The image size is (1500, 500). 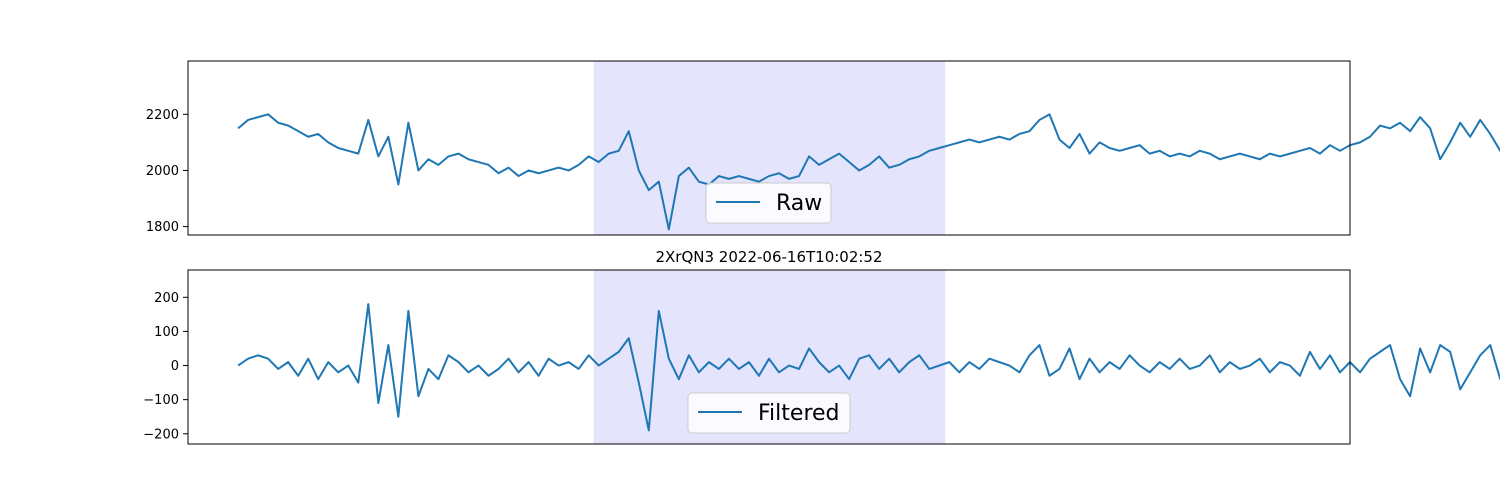 What do you see at coordinates (175, 366) in the screenshot?
I see `y-tick-label: 0` at bounding box center [175, 366].